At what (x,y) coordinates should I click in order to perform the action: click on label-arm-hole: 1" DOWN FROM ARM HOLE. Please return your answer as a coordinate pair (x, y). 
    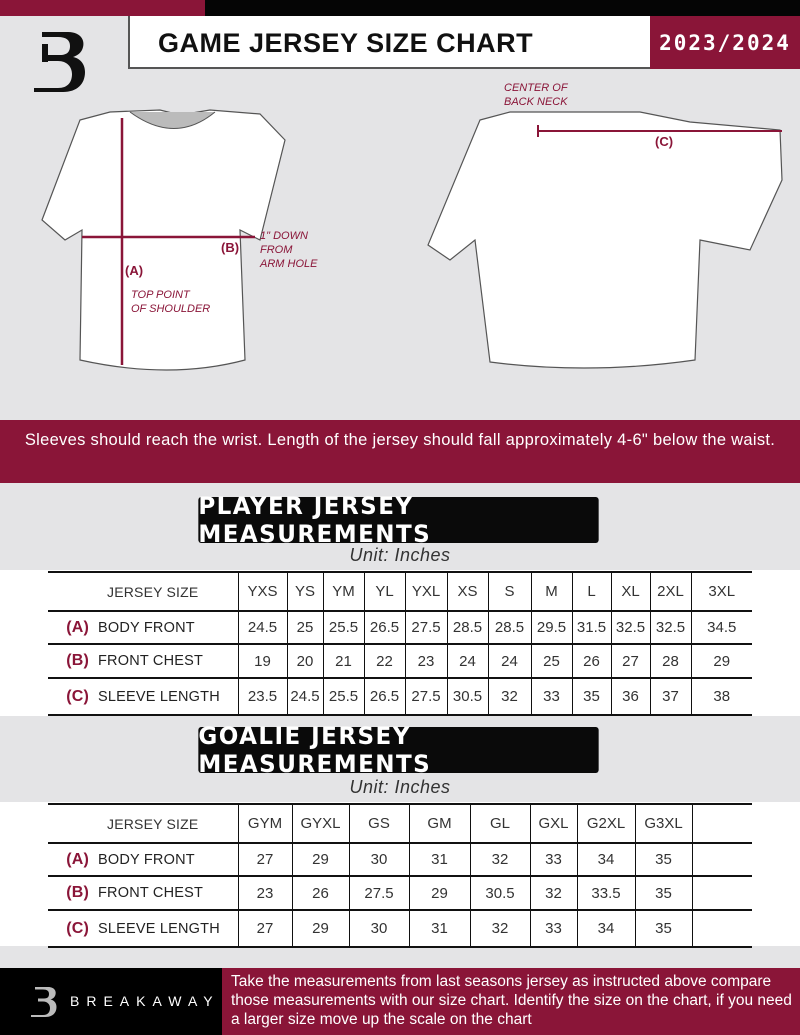
    Looking at the image, I should click on (289, 250).